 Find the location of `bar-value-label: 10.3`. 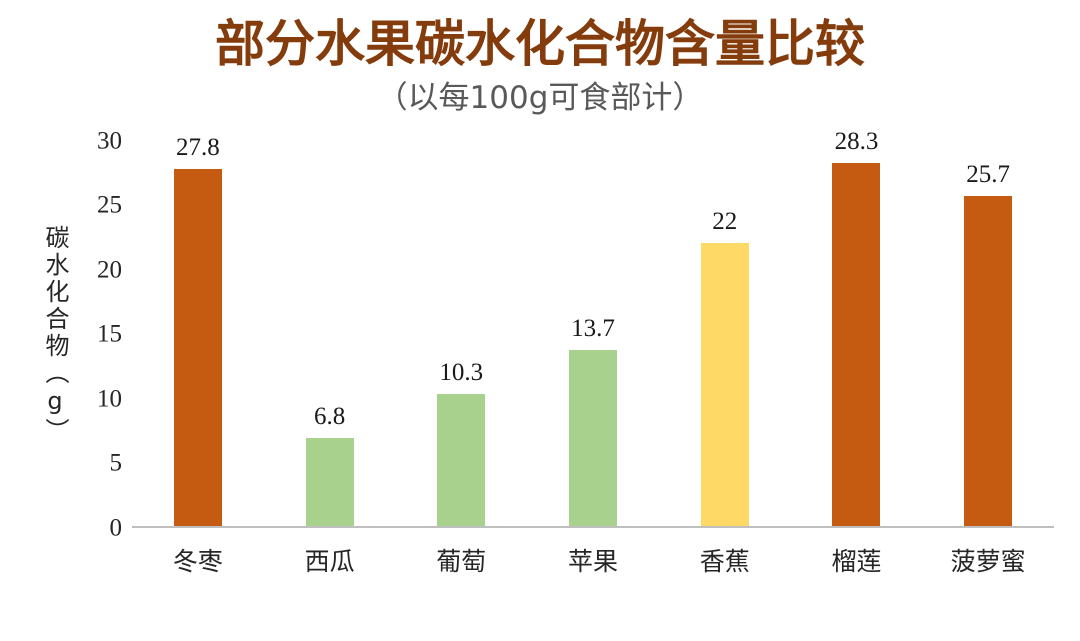

bar-value-label: 10.3 is located at coordinates (461, 372).